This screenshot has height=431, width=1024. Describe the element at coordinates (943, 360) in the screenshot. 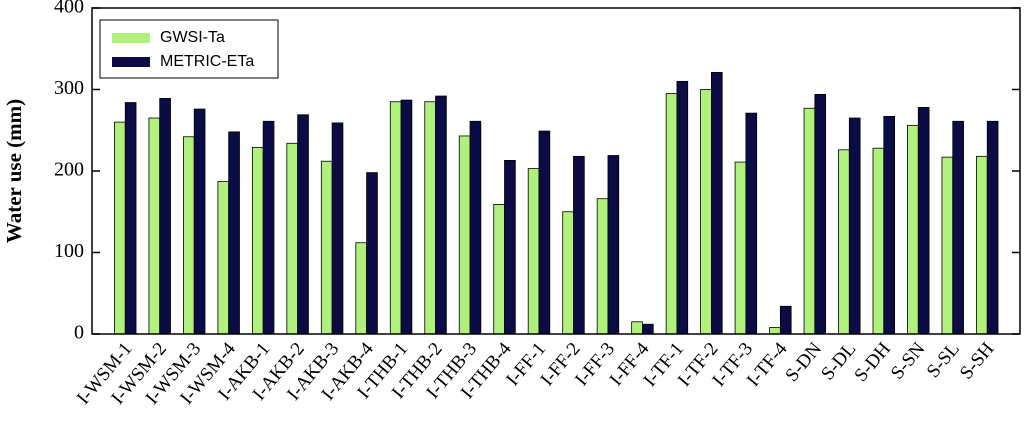

I see `x-tick-label: S-SL` at that location.